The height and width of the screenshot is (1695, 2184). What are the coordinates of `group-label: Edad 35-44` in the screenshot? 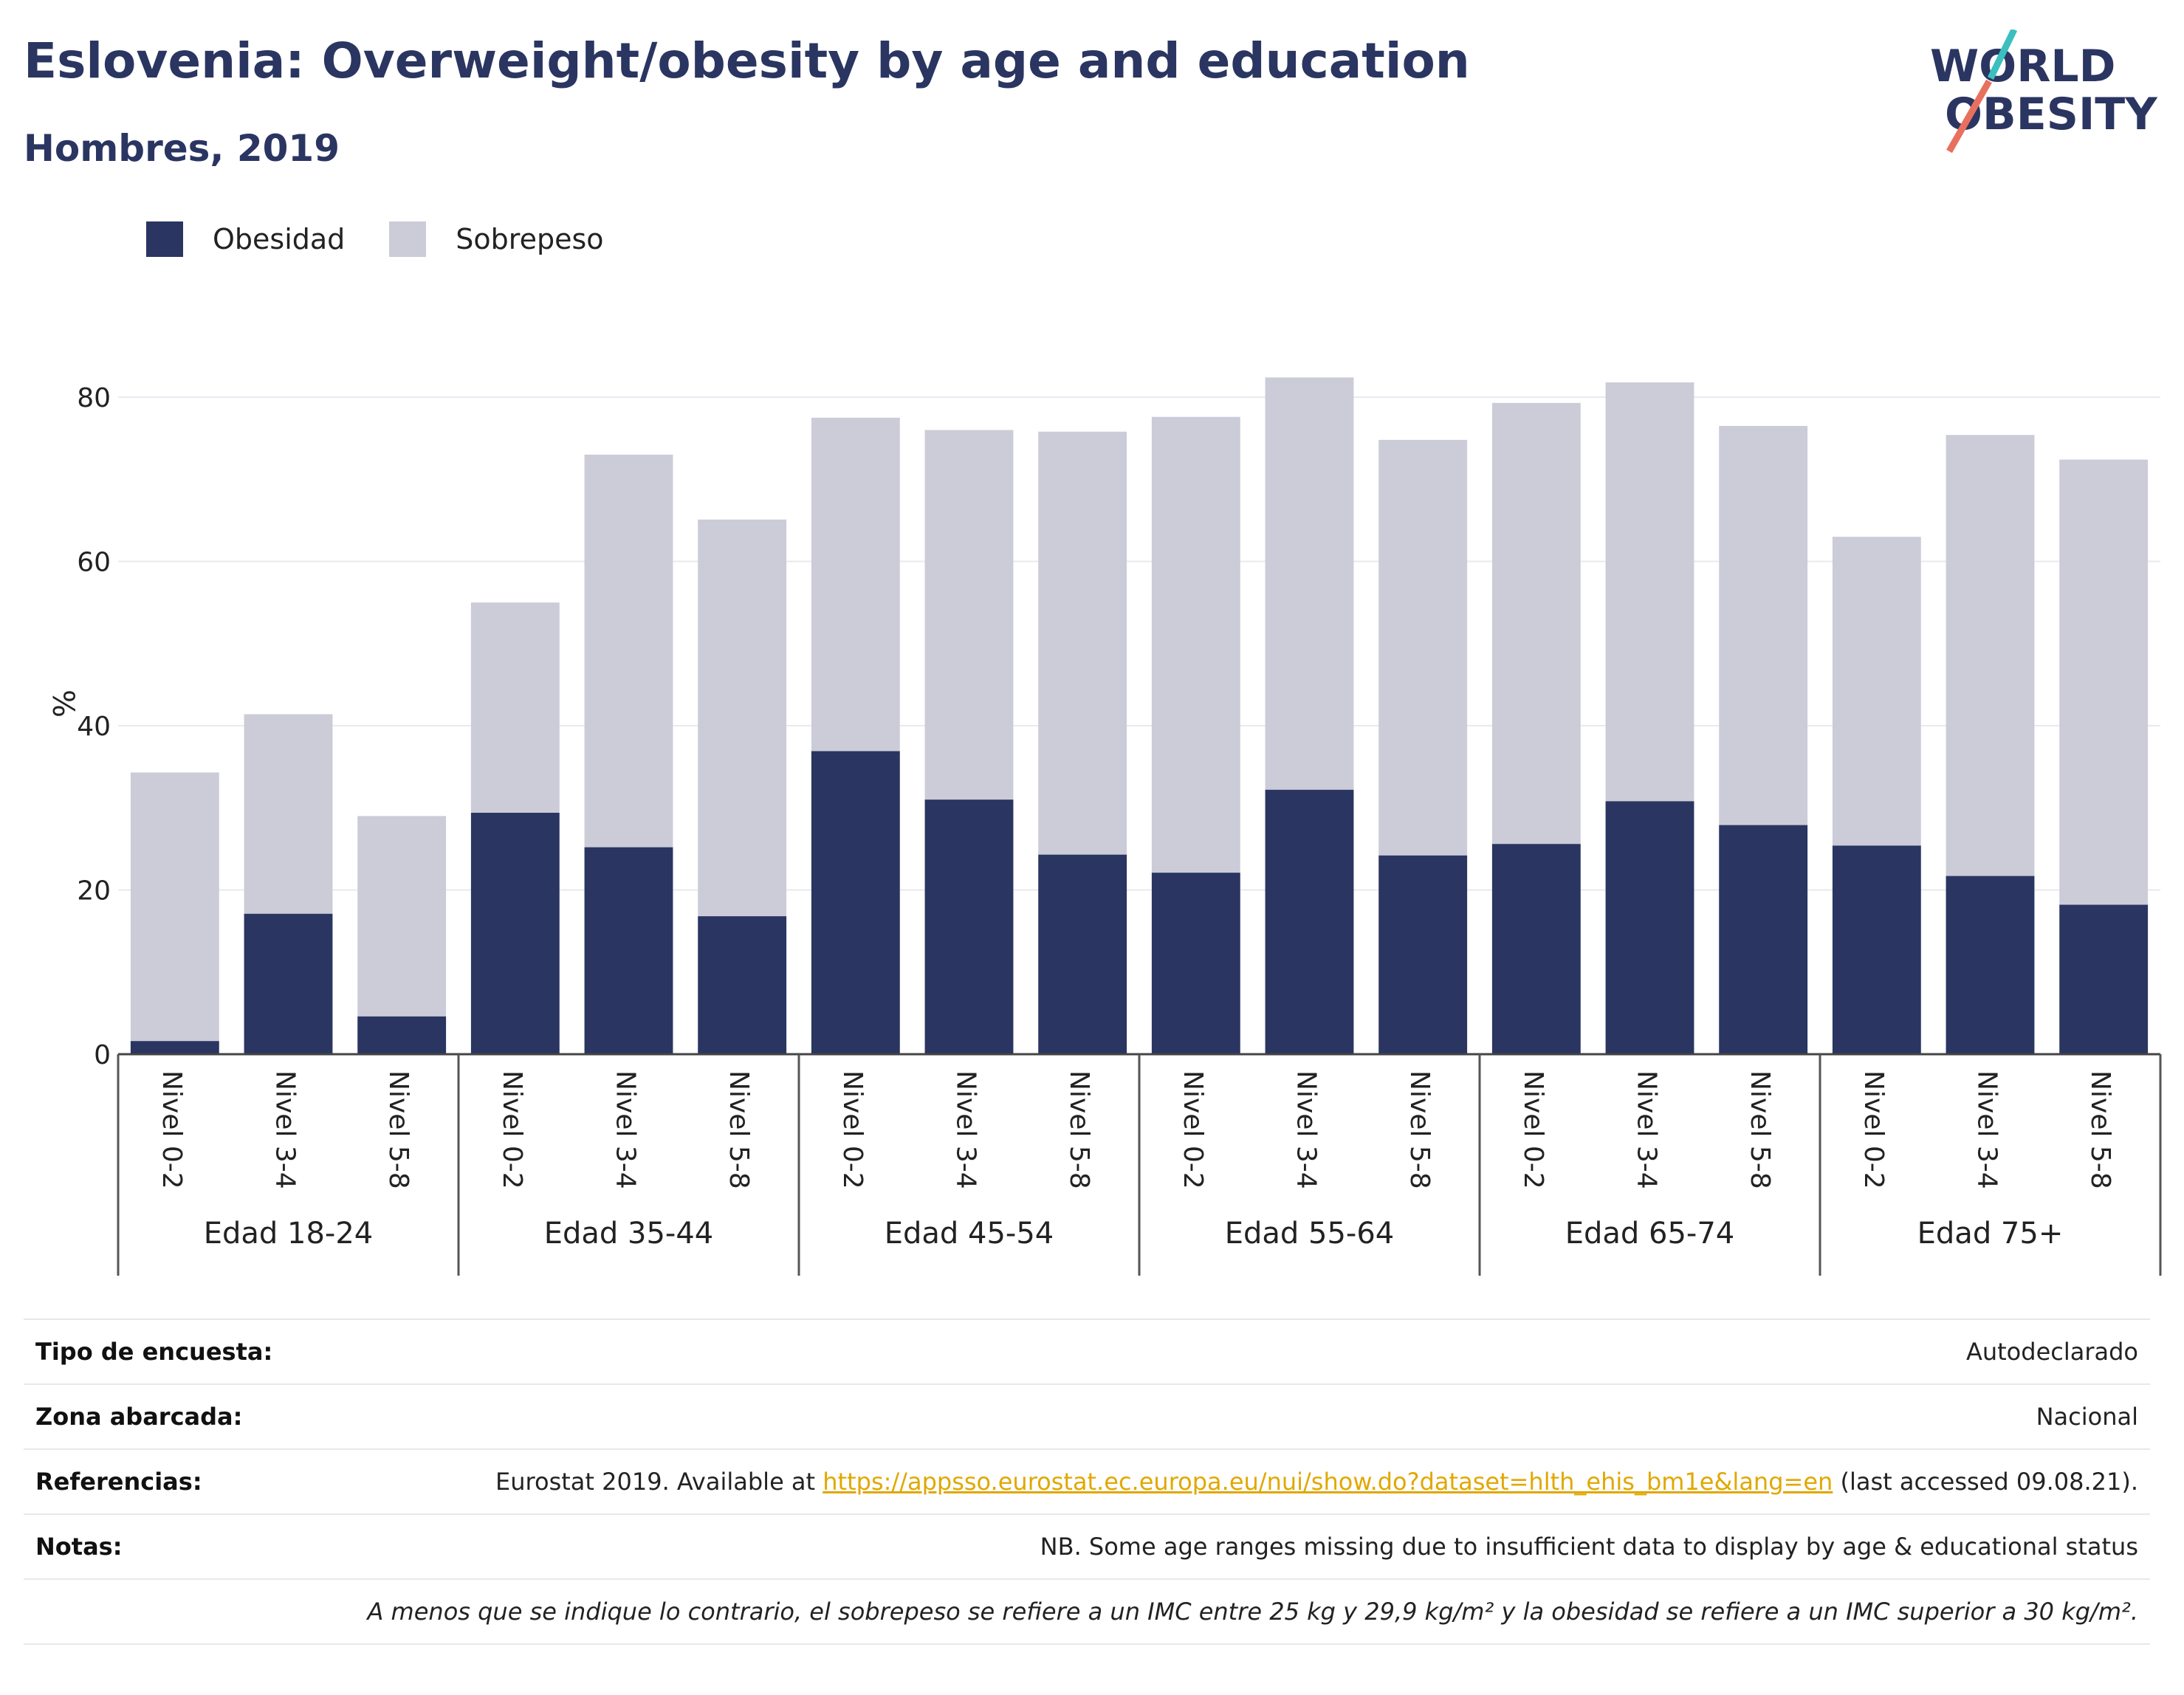 It's located at (629, 1234).